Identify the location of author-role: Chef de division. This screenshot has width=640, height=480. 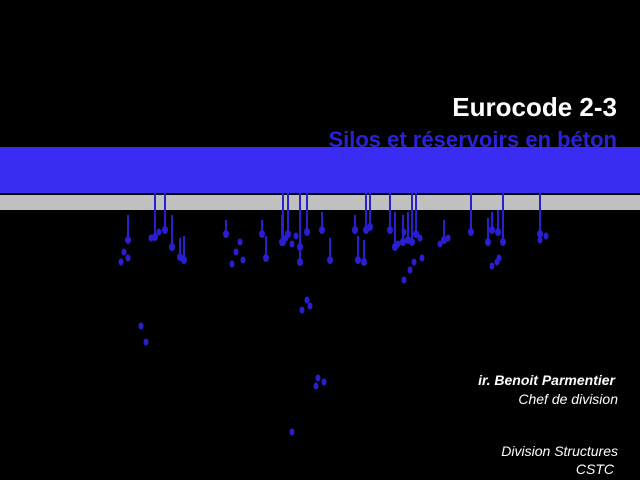
(568, 399).